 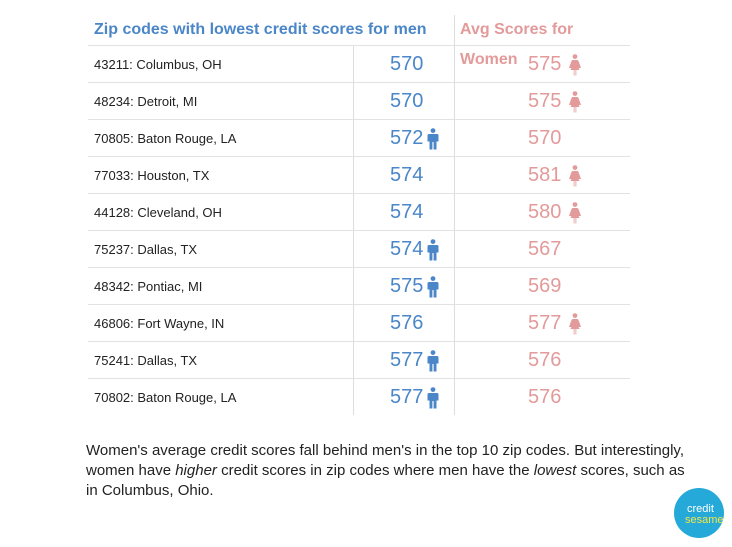 I want to click on table-row: 70802: Baton Rouge, LA 577 576, so click(x=359, y=397).